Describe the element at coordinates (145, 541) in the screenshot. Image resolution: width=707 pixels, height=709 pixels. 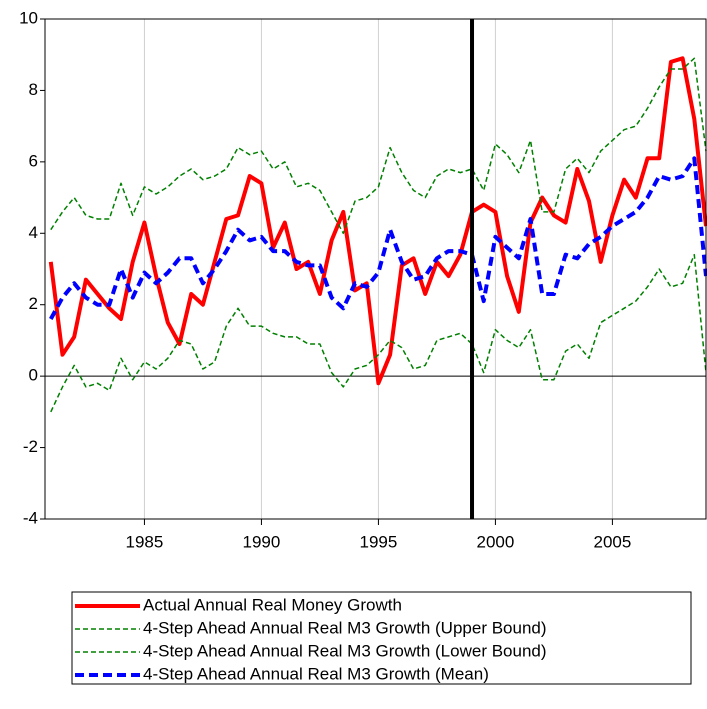
I see `x-tick-label: 1985` at that location.